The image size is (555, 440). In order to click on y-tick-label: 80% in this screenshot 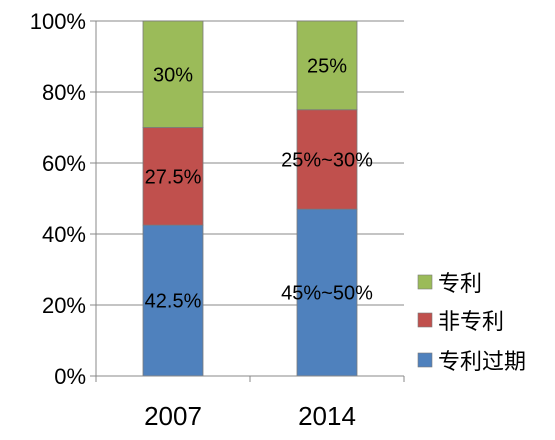, I will do `click(64, 92)`.